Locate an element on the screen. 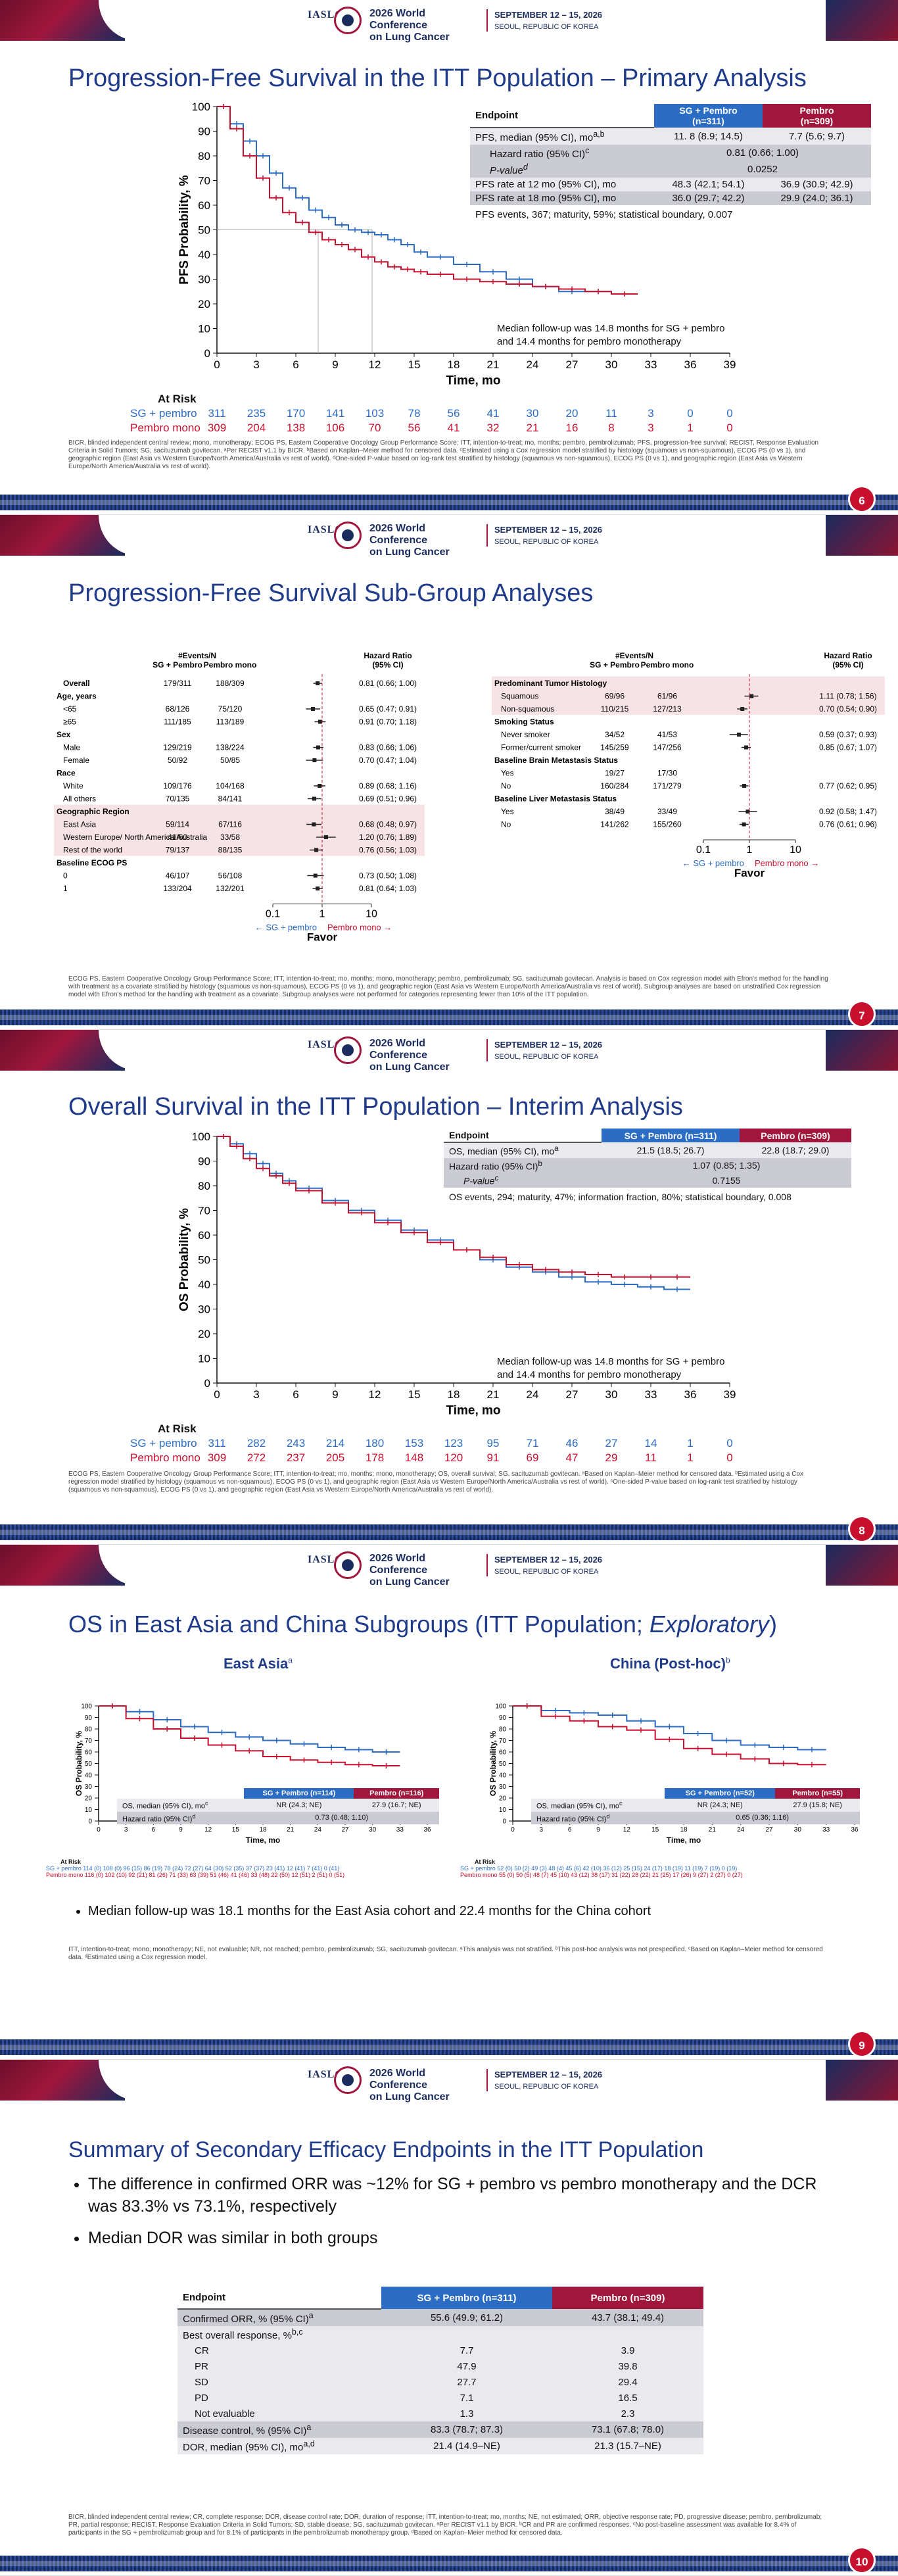  events-pembro: 75/120 is located at coordinates (231, 709).